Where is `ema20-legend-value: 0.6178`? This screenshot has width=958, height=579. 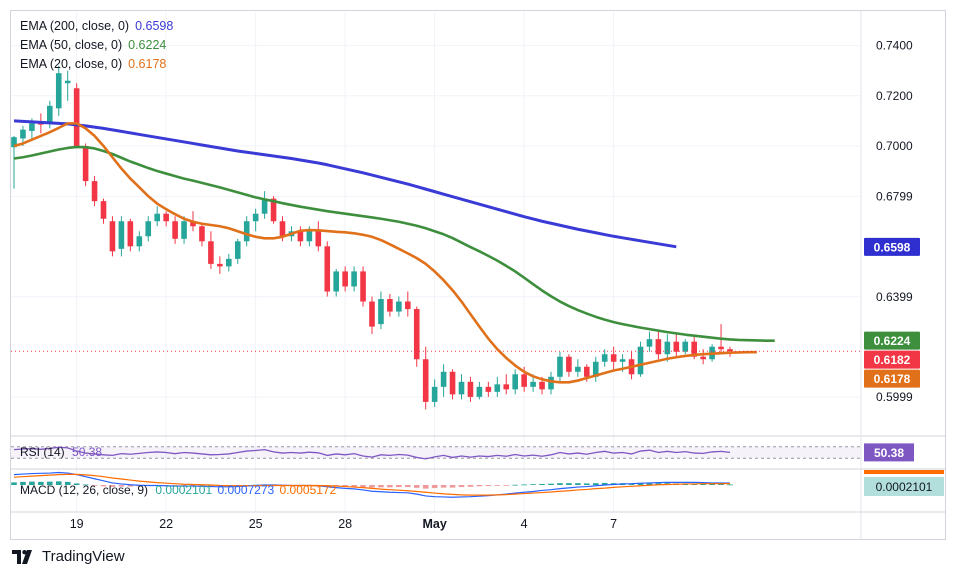
ema20-legend-value: 0.6178 is located at coordinates (147, 64).